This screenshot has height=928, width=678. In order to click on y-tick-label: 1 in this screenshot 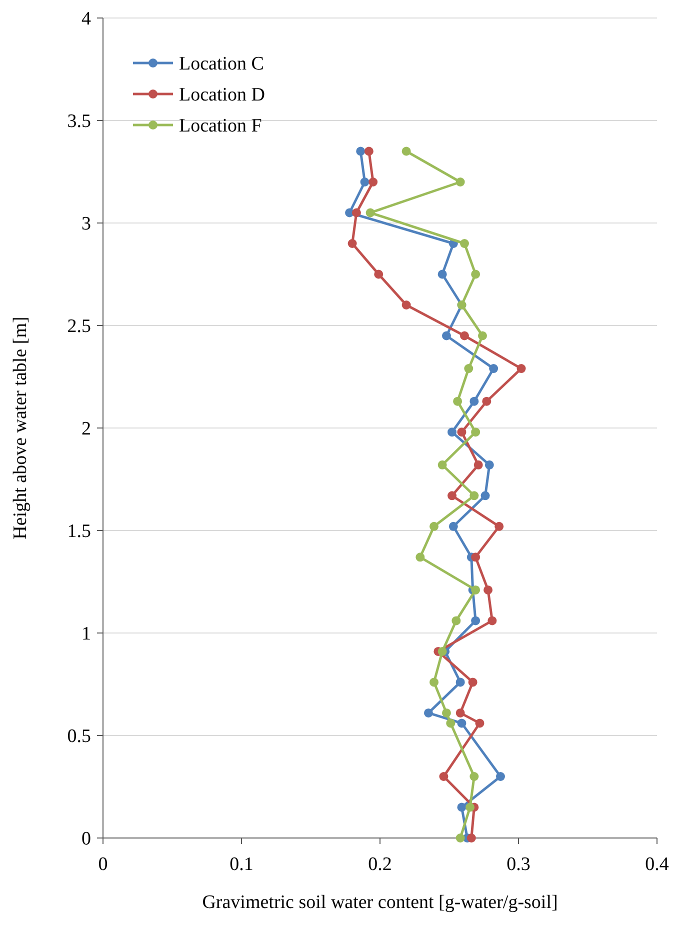, I will do `click(86, 634)`.